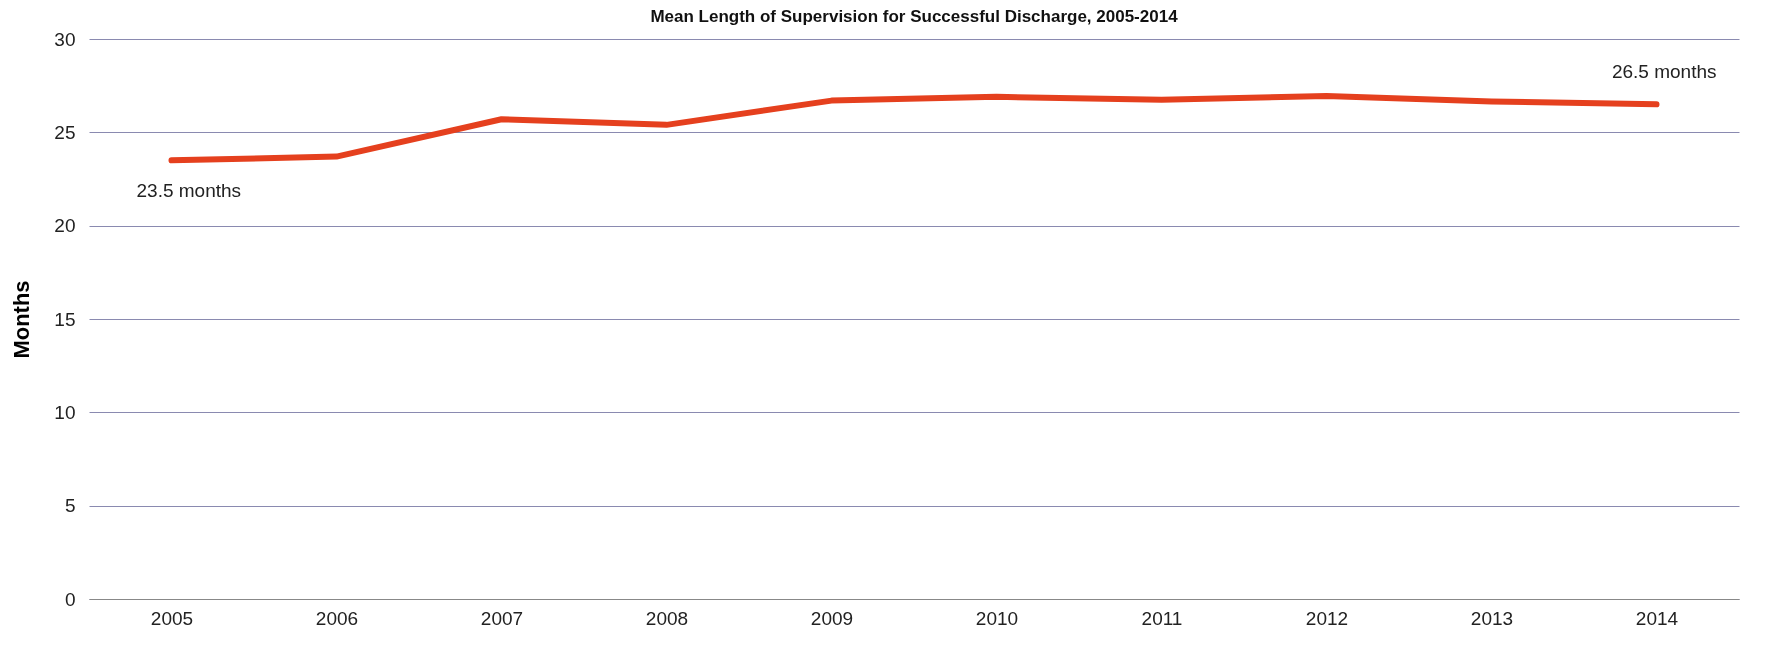 The width and height of the screenshot is (1791, 663). Describe the element at coordinates (65, 132) in the screenshot. I see `y-tick-label: 25` at that location.